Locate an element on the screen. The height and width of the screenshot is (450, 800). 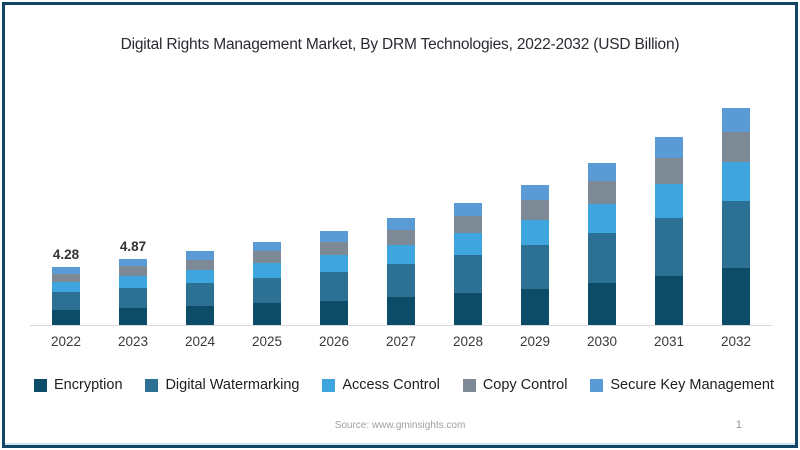
bar-2030 is located at coordinates (602, 244).